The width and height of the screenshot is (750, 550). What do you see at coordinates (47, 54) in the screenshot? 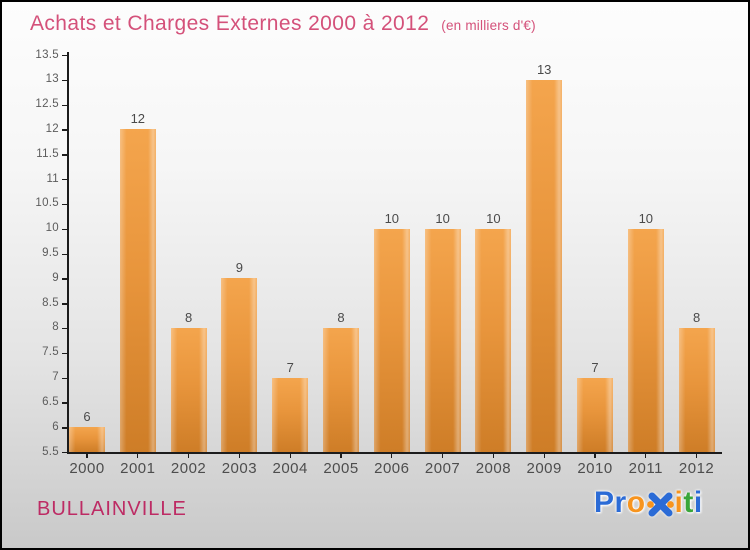
I see `y-axis-tick-label: 13.5` at bounding box center [47, 54].